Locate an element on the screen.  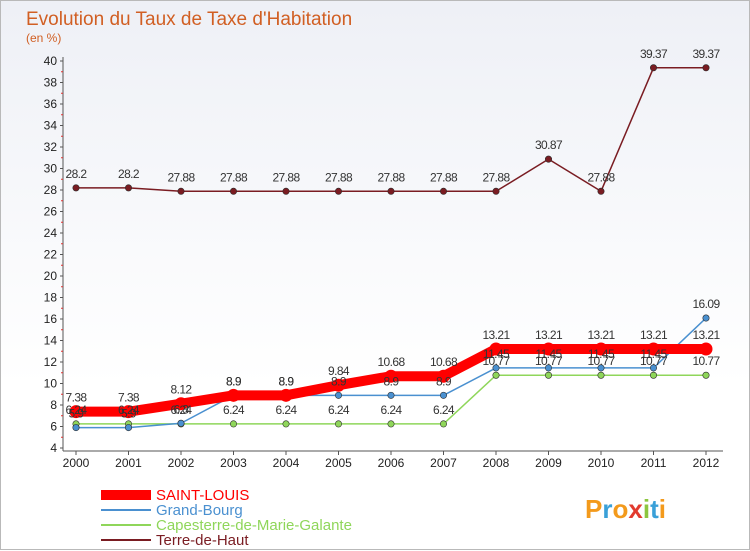
logo-letter: t is located at coordinates (654, 509).